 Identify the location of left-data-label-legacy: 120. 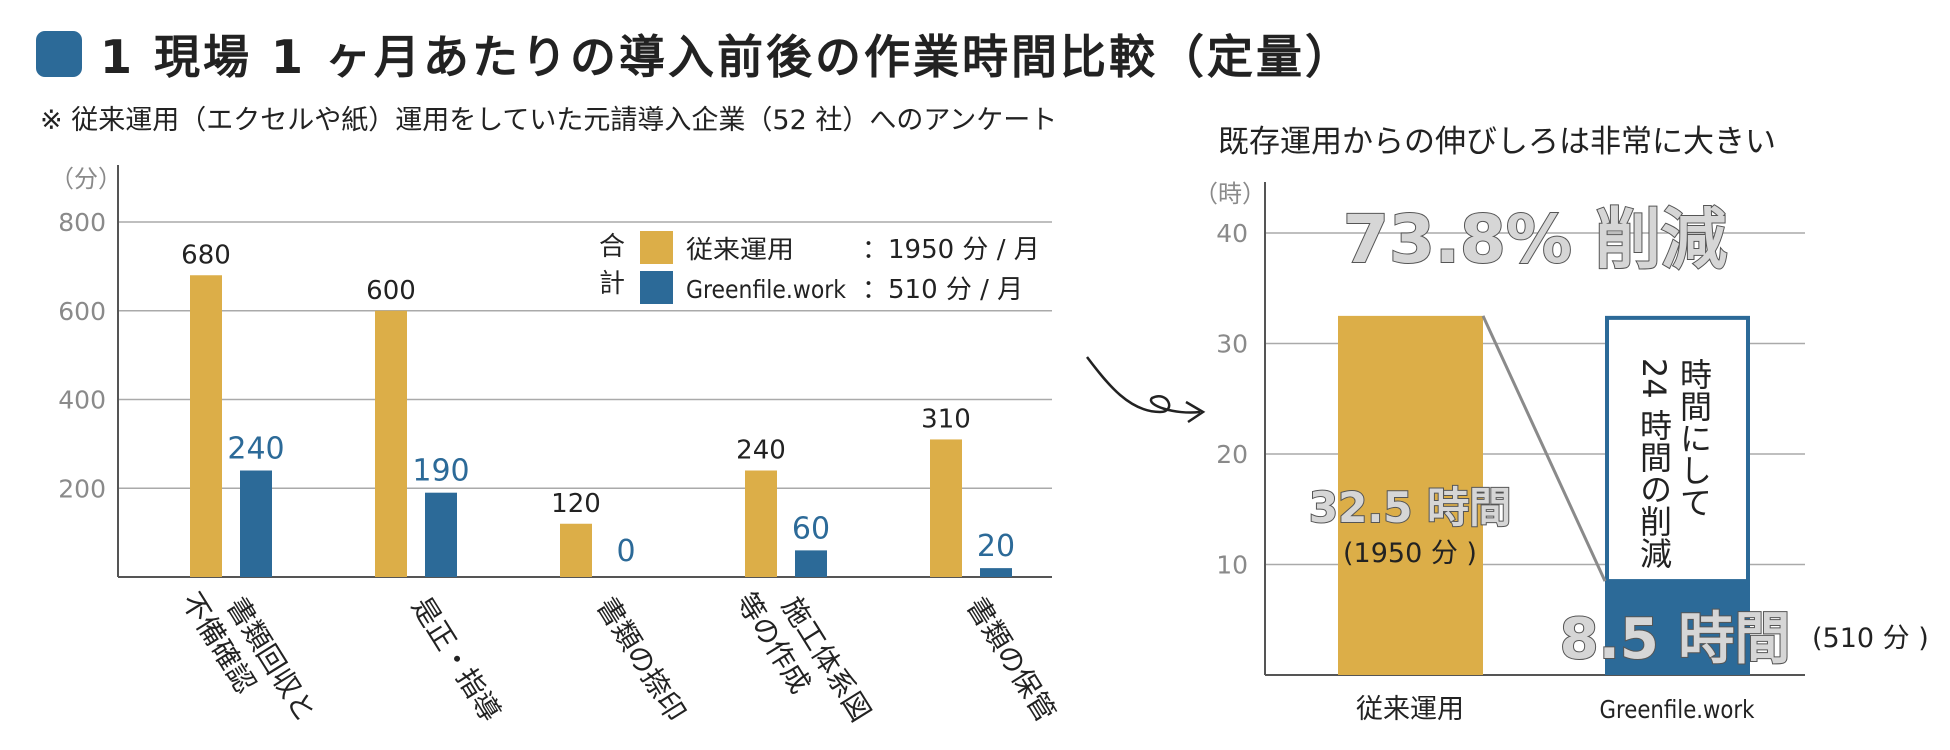
(576, 504).